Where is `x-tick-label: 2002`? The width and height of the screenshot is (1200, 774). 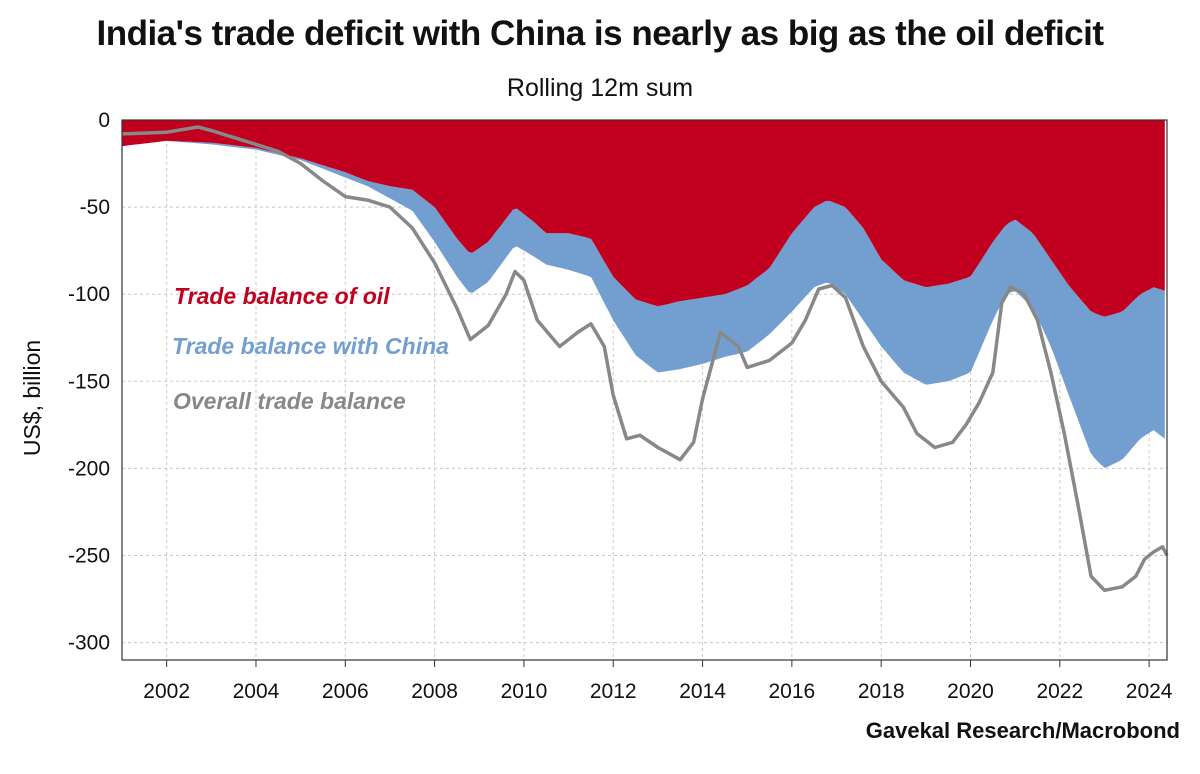
x-tick-label: 2002 is located at coordinates (166, 691).